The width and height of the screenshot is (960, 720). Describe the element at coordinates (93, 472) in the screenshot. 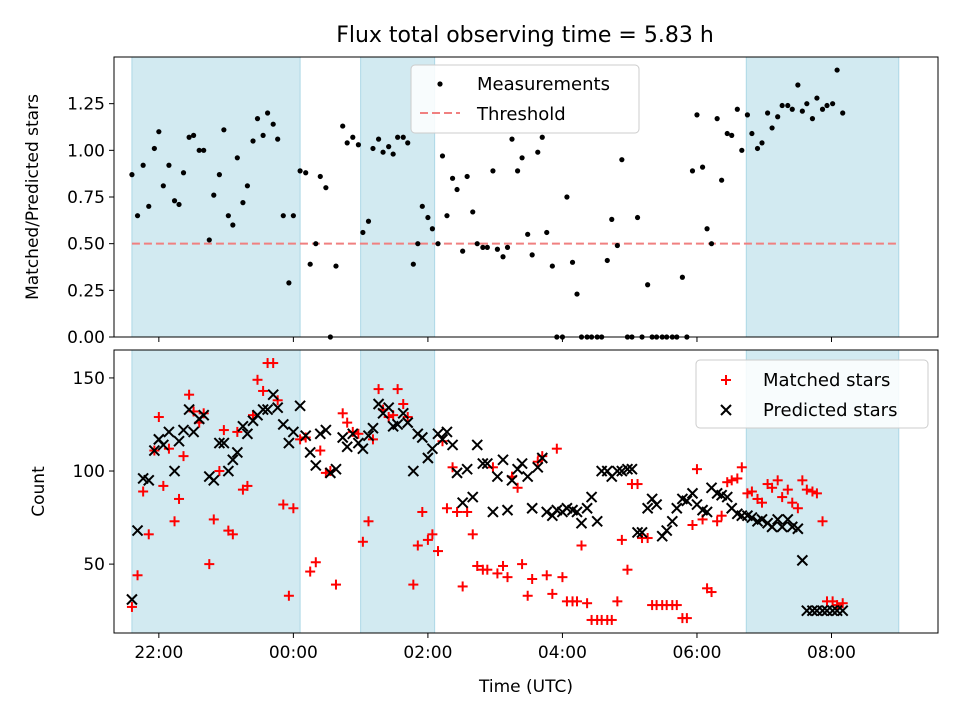

I see `bottom-y-ticks: 50 100 150` at that location.